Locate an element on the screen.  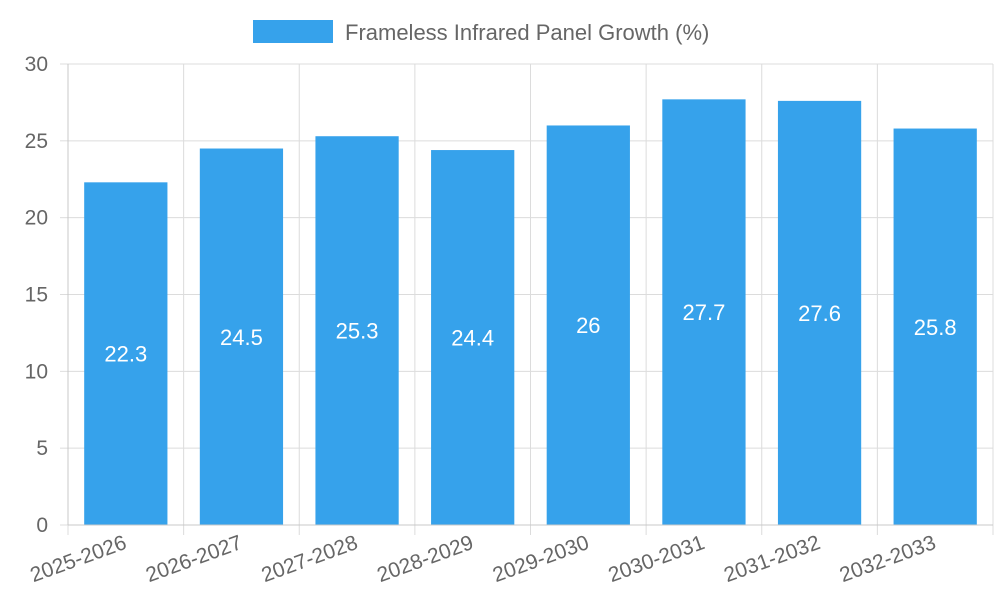
x-tick-label: 2030-2031 is located at coordinates (656, 559).